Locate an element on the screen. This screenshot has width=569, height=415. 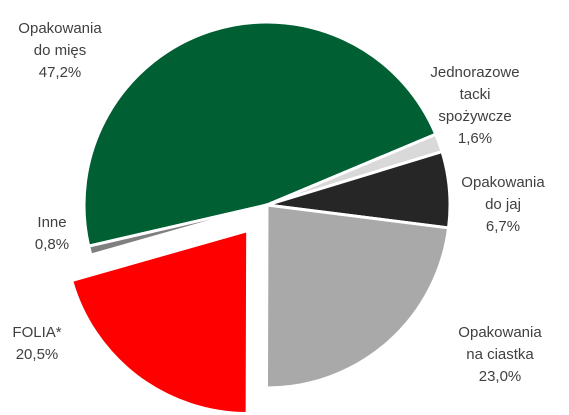
value-label: 47,2% is located at coordinates (60, 72).